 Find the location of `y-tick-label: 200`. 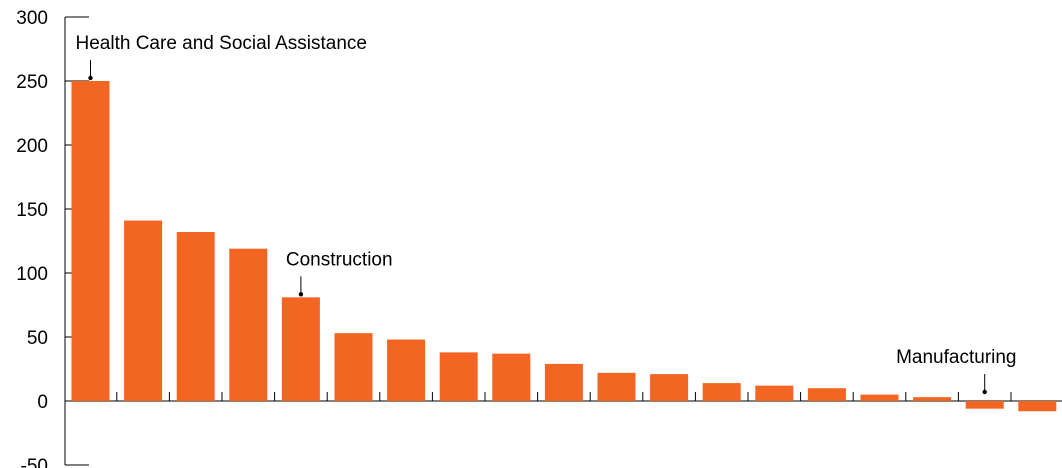

y-tick-label: 200 is located at coordinates (32, 146).